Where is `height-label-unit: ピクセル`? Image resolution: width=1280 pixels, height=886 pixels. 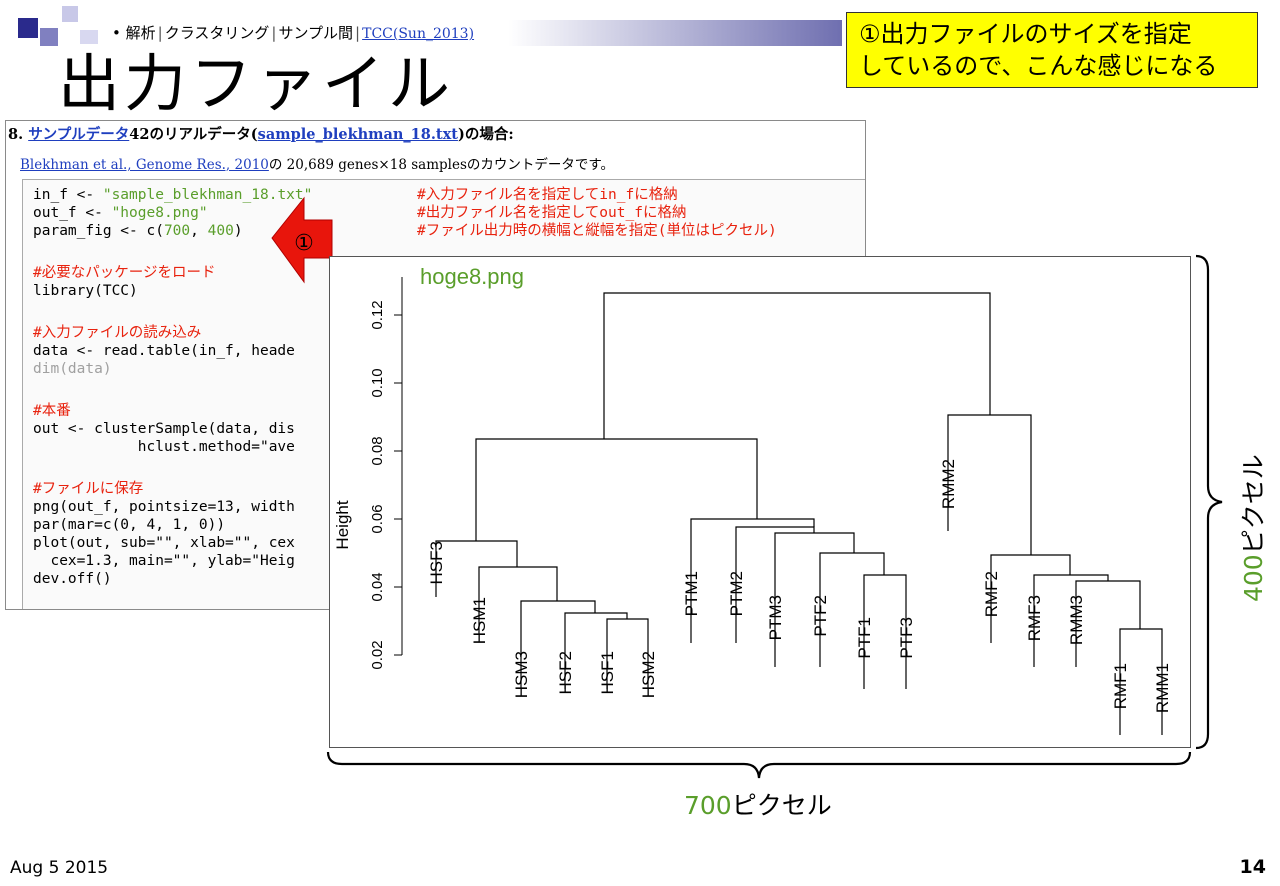
height-label-unit: ピクセル is located at coordinates (1253, 504).